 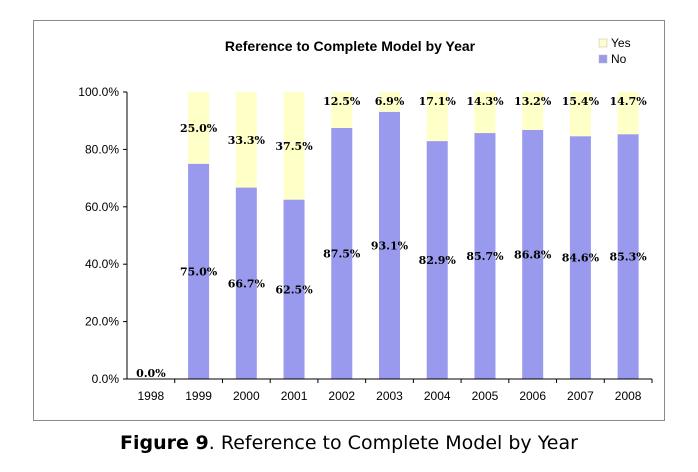 What do you see at coordinates (581, 101) in the screenshot?
I see `data-label-yes: 15.4%` at bounding box center [581, 101].